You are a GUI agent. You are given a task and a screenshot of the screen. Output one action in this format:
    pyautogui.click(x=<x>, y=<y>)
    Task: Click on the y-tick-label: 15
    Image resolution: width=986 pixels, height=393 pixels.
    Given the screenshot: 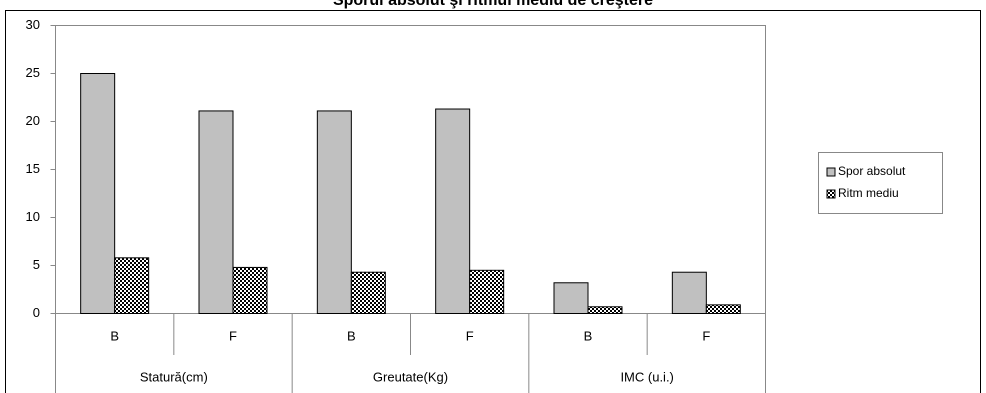 What is the action you would take?
    pyautogui.click(x=33, y=168)
    